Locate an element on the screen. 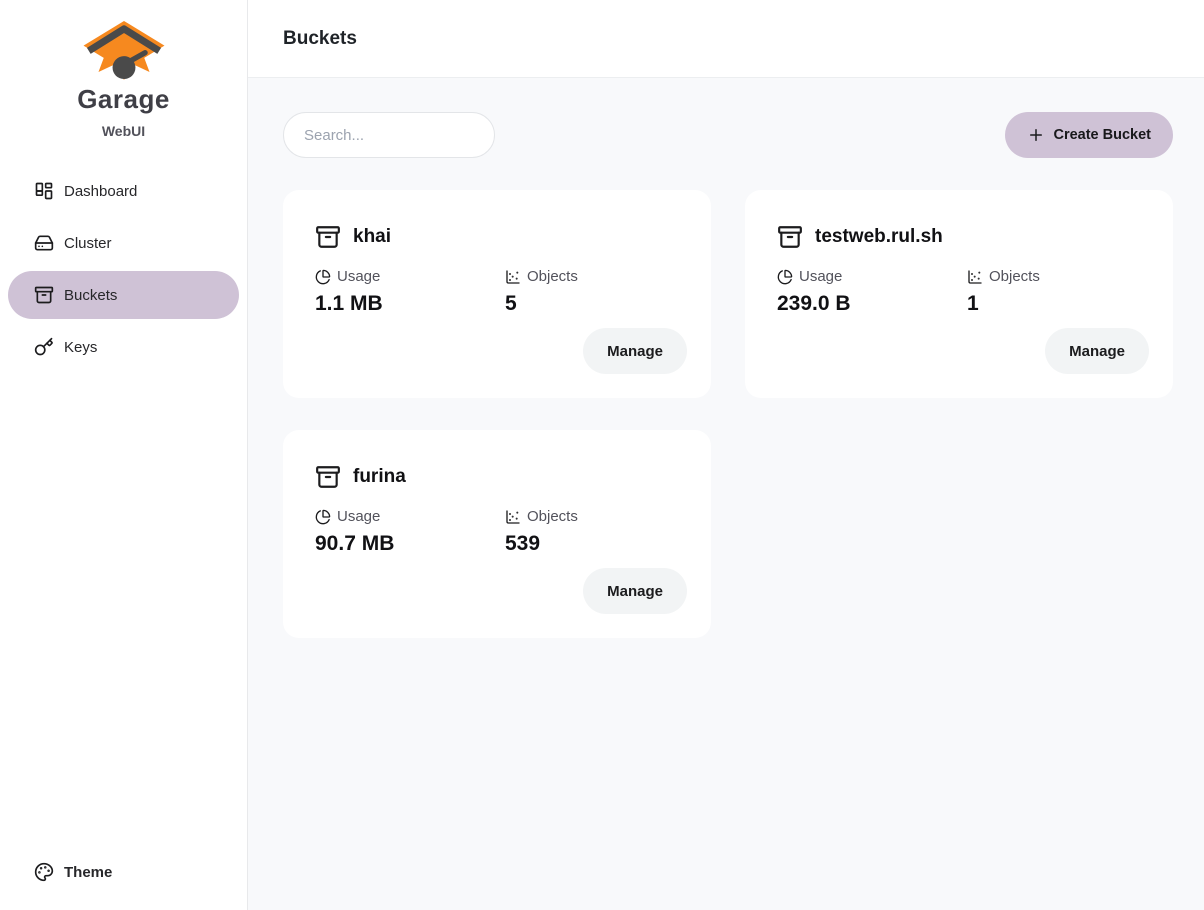 This screenshot has height=910, width=1204. bucket-stats: Usage 239.0 B Objects 1 is located at coordinates (963, 292).